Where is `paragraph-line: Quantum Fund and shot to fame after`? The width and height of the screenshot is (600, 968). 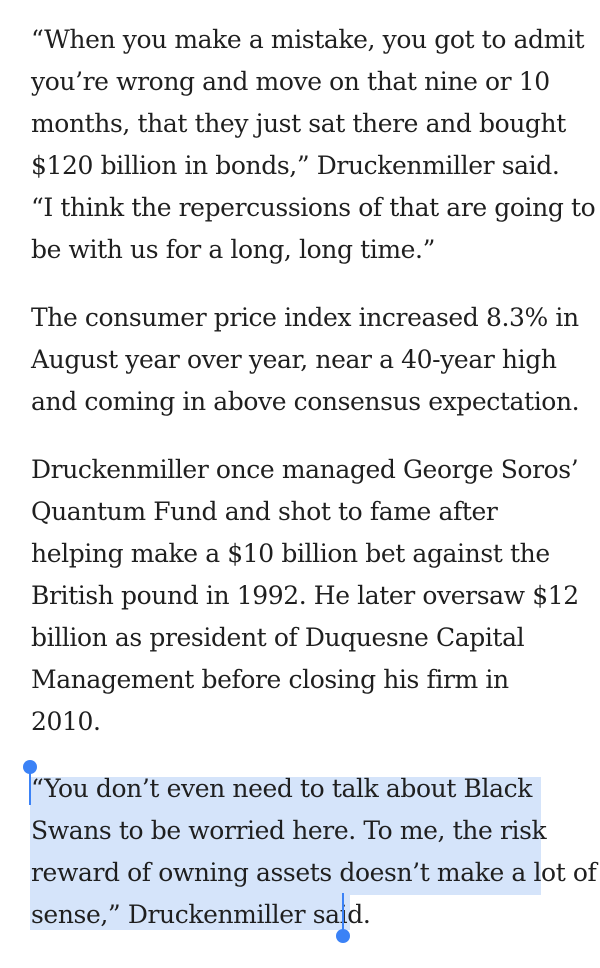
paragraph-line: Quantum Fund and shot to fame after is located at coordinates (264, 511).